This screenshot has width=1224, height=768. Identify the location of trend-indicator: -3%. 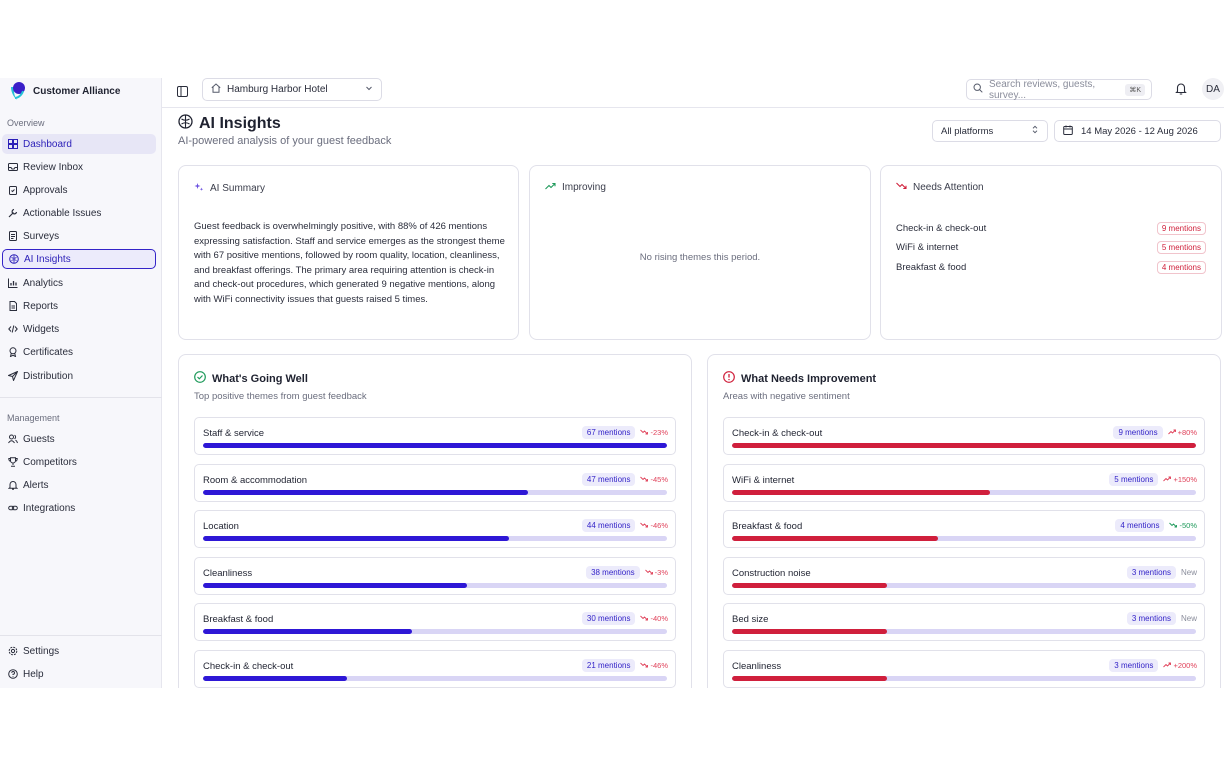
(656, 572).